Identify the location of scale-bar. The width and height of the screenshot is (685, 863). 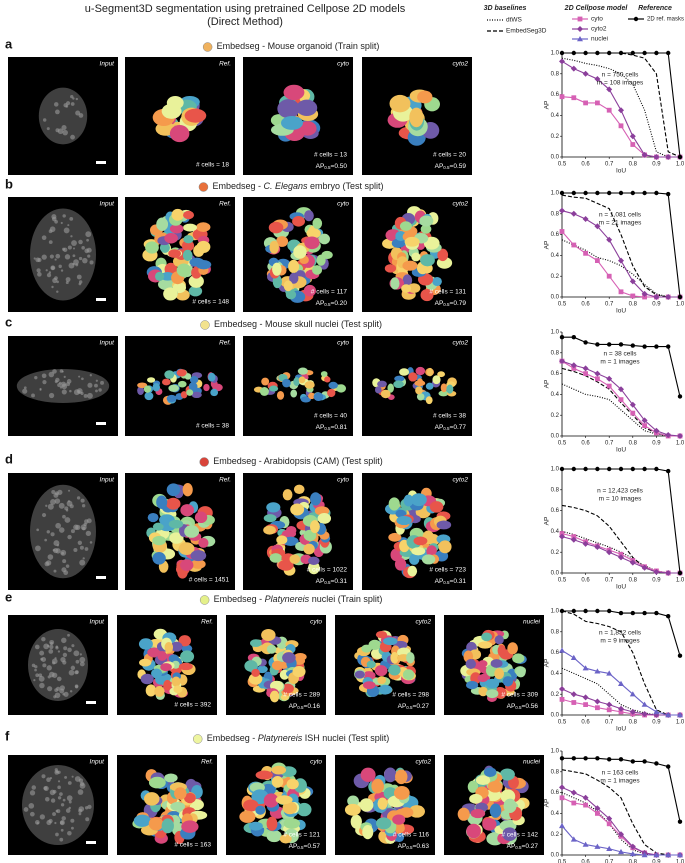
(101, 577).